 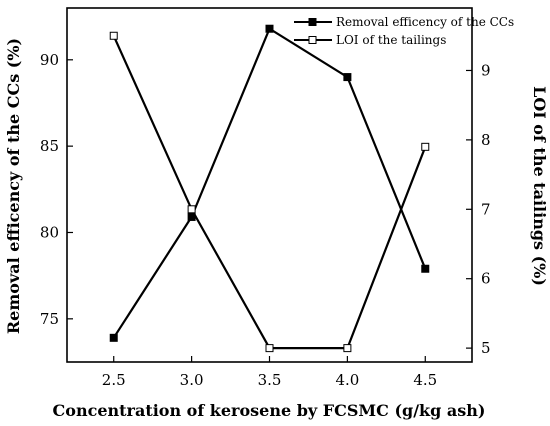 What do you see at coordinates (539, 186) in the screenshot?
I see `right-y-axis-title: LOI of the tailings (%)` at bounding box center [539, 186].